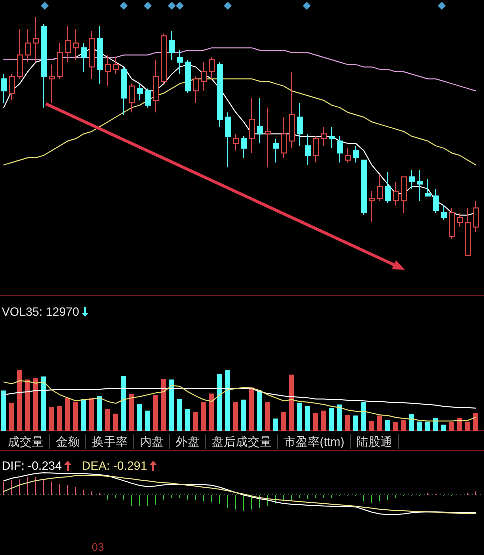 This screenshot has height=555, width=484. What do you see at coordinates (115, 466) in the screenshot?
I see `annotation: DEA: -0.291` at bounding box center [115, 466].